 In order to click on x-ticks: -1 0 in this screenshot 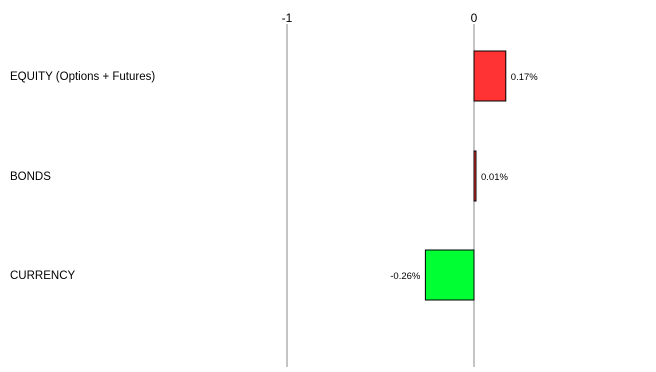, I will do `click(380, 19)`.